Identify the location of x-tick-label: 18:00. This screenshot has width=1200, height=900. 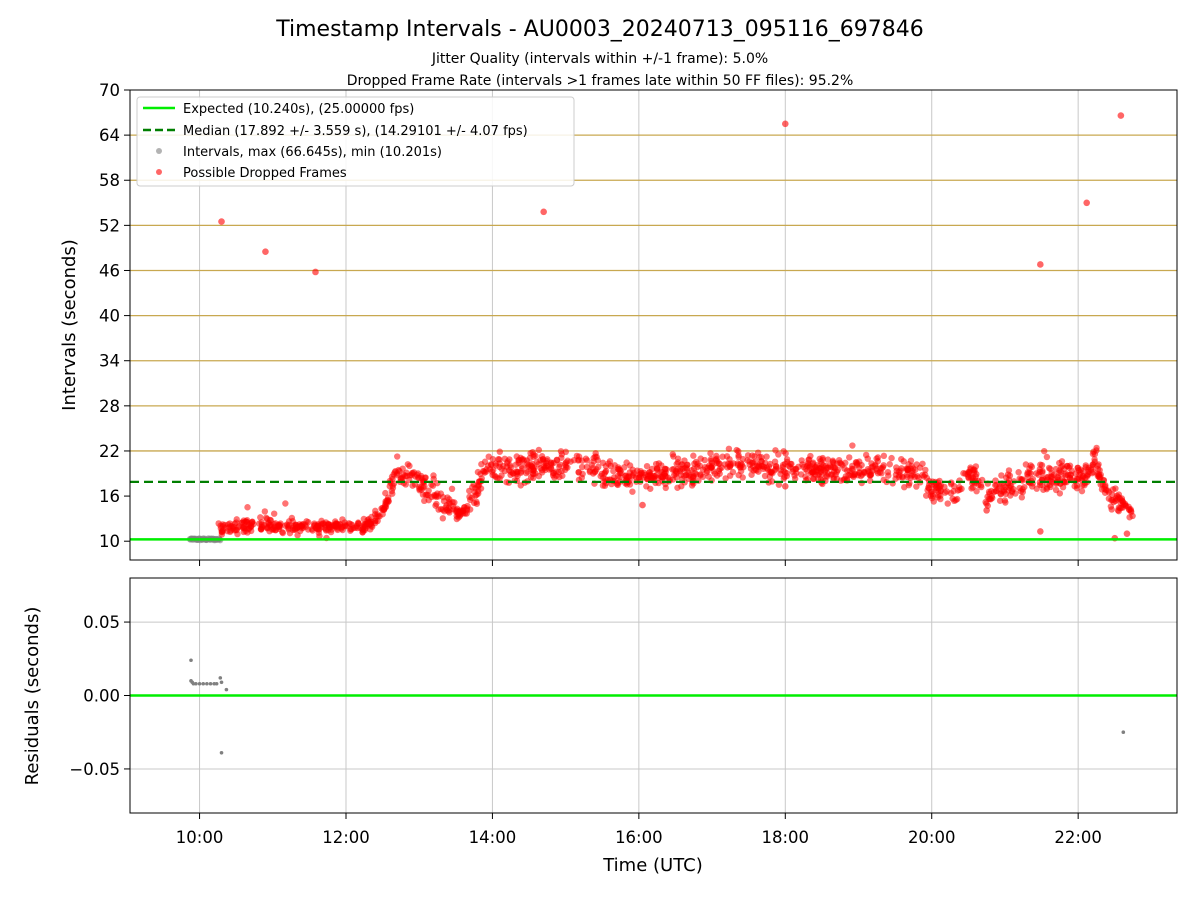
(786, 837).